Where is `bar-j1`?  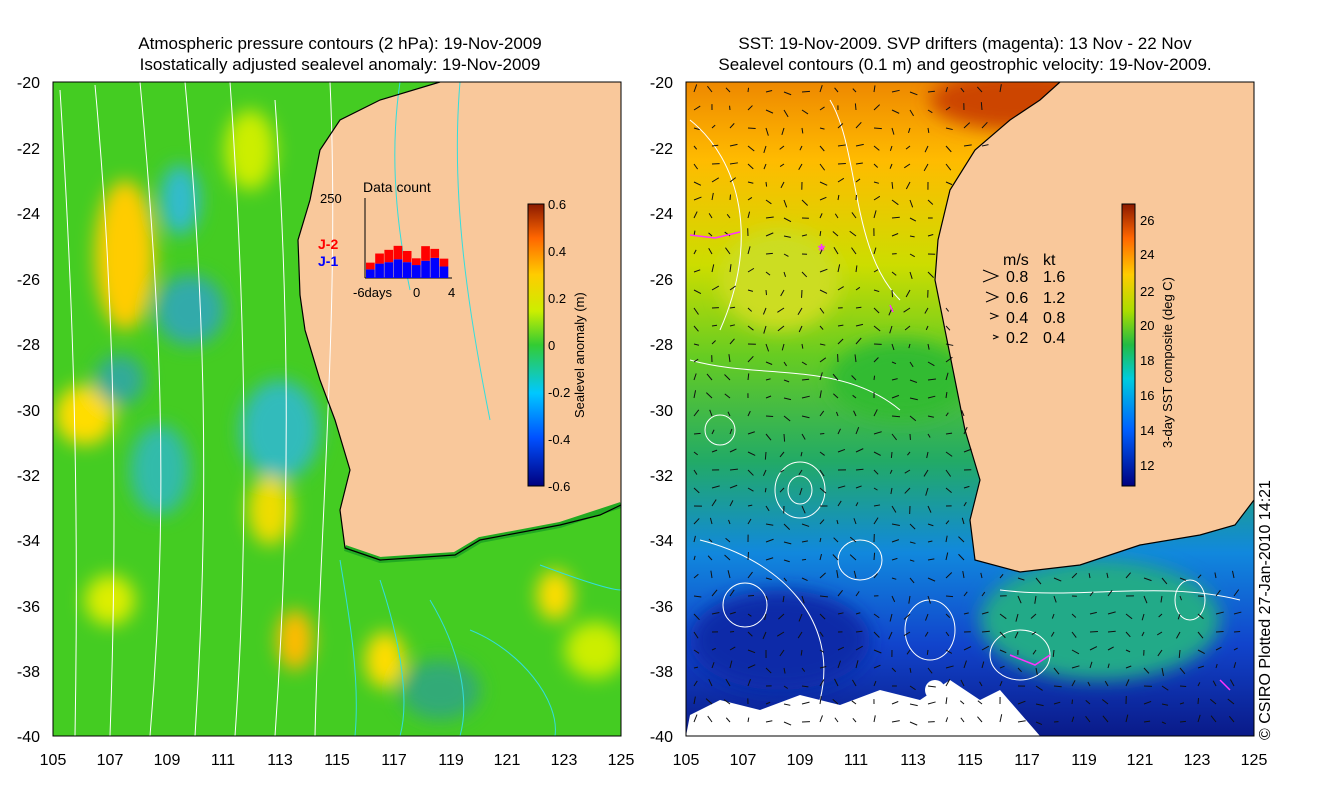 bar-j1 is located at coordinates (435, 267).